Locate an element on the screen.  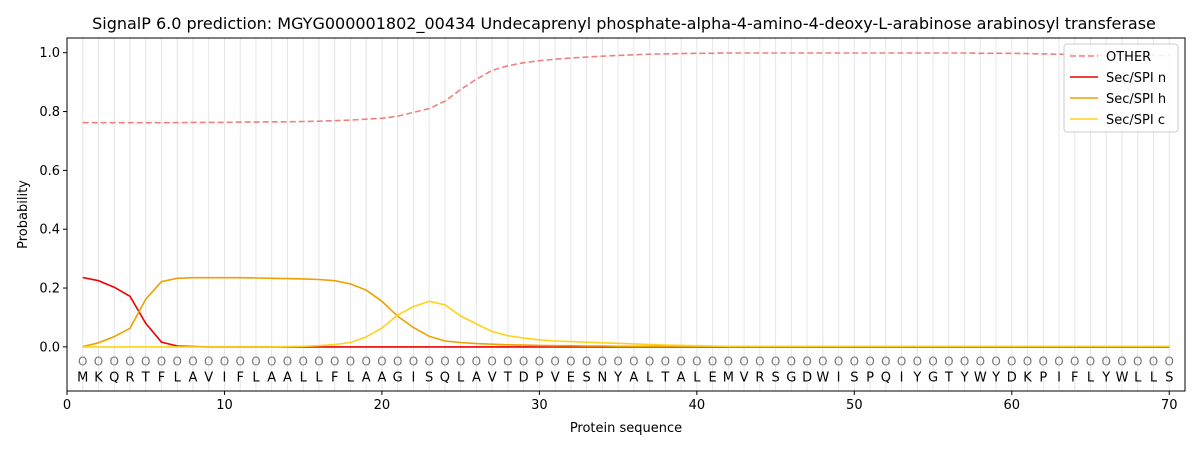
x-tick-label: 20 is located at coordinates (382, 405).